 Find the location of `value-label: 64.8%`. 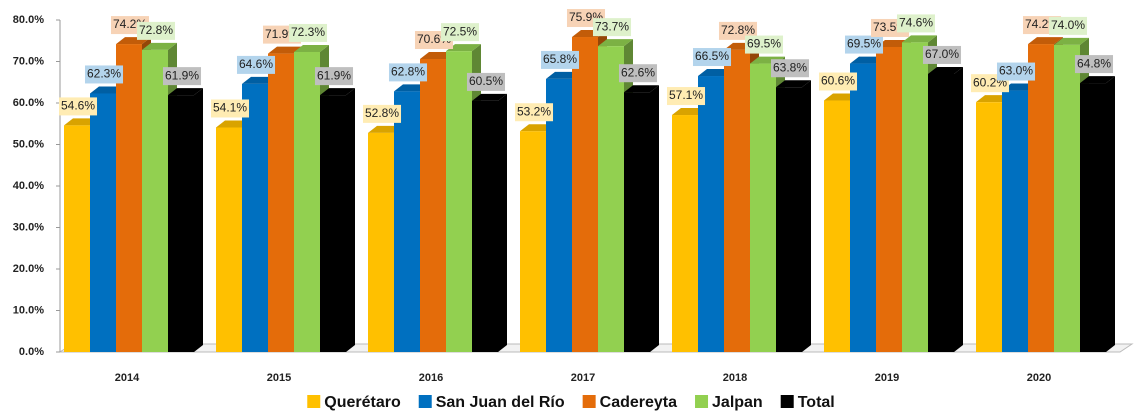

value-label: 64.8% is located at coordinates (1094, 63).